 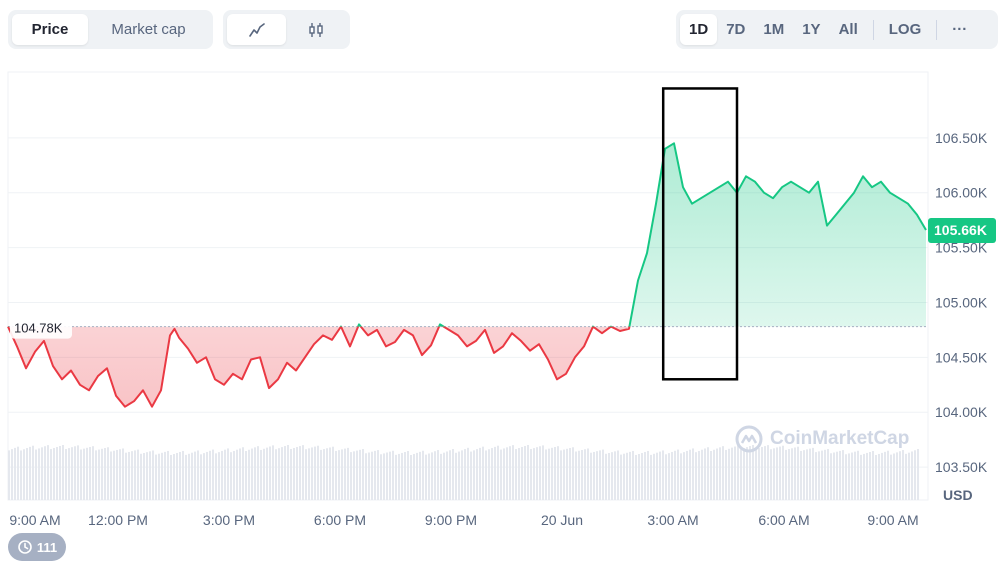 I want to click on range-1m: 1M, so click(x=774, y=29).